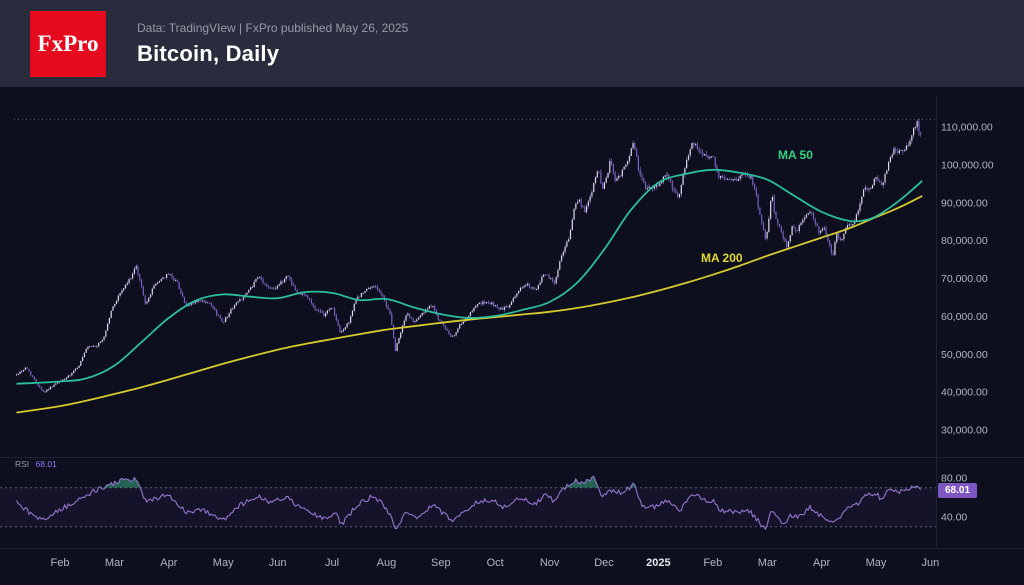  What do you see at coordinates (964, 355) in the screenshot?
I see `price-axis-label: 50,000.00` at bounding box center [964, 355].